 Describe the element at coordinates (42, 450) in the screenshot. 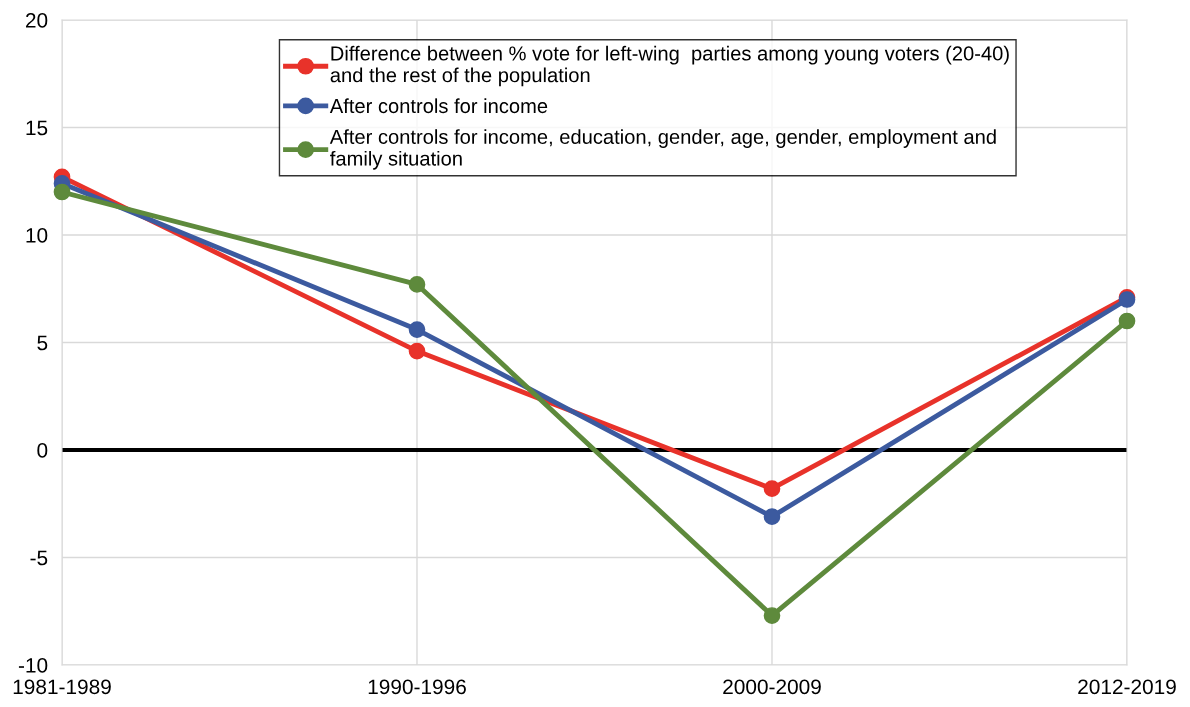

I see `y-tick-label: 0` at that location.